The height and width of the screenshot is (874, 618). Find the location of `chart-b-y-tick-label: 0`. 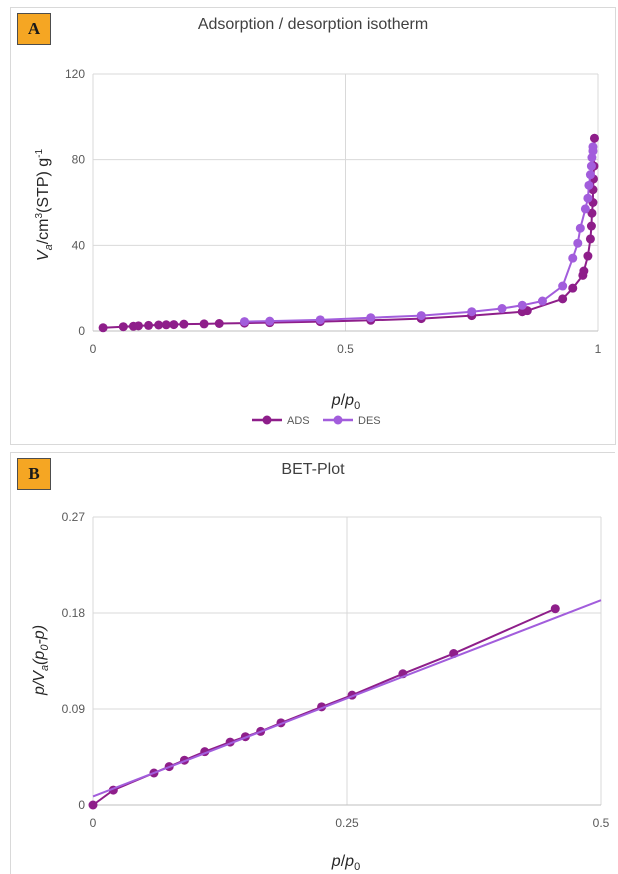

chart-b-y-tick-label: 0 is located at coordinates (81, 805).